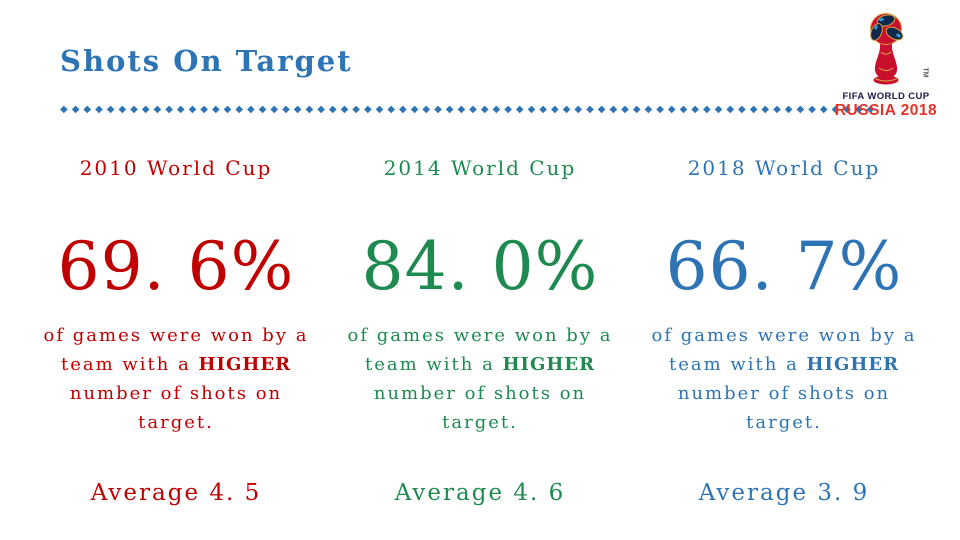  I want to click on column-header: 2014 World Cup, so click(480, 167).